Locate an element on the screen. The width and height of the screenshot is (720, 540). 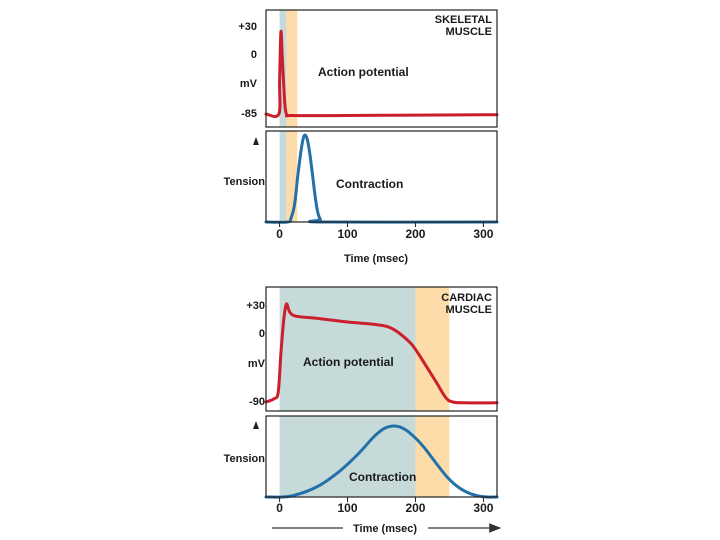
skeletal-ap-frame is located at coordinates (381, 68).